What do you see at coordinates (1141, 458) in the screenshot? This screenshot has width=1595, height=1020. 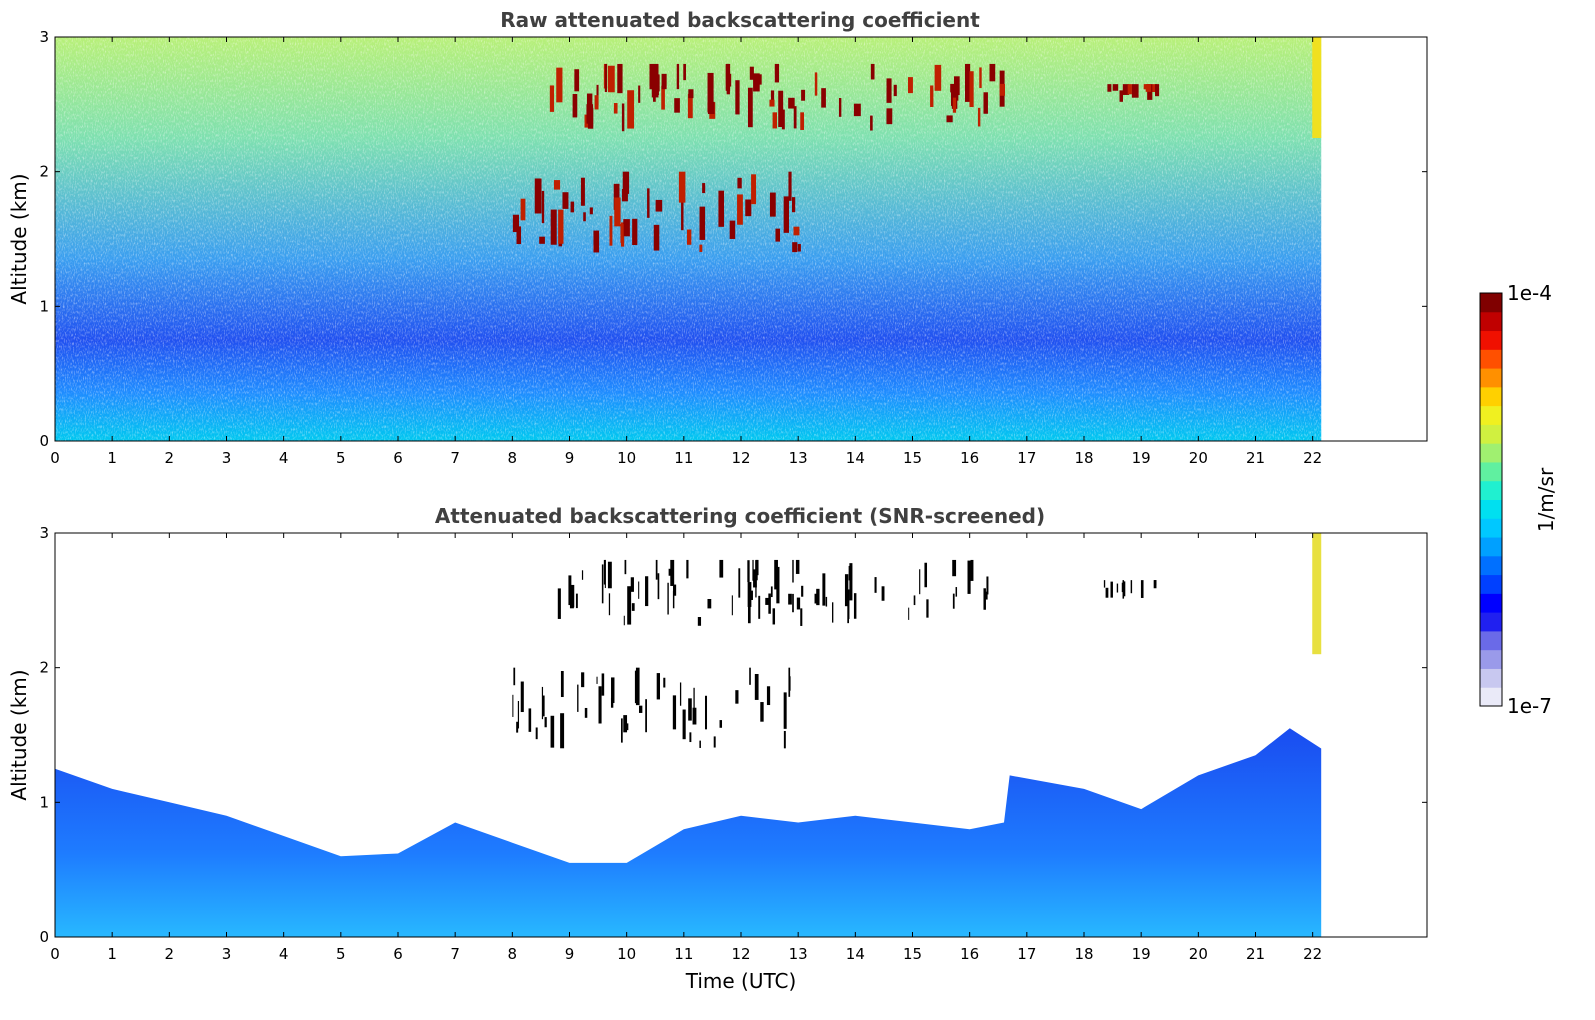 I see `x-tick-label: 19` at bounding box center [1141, 458].